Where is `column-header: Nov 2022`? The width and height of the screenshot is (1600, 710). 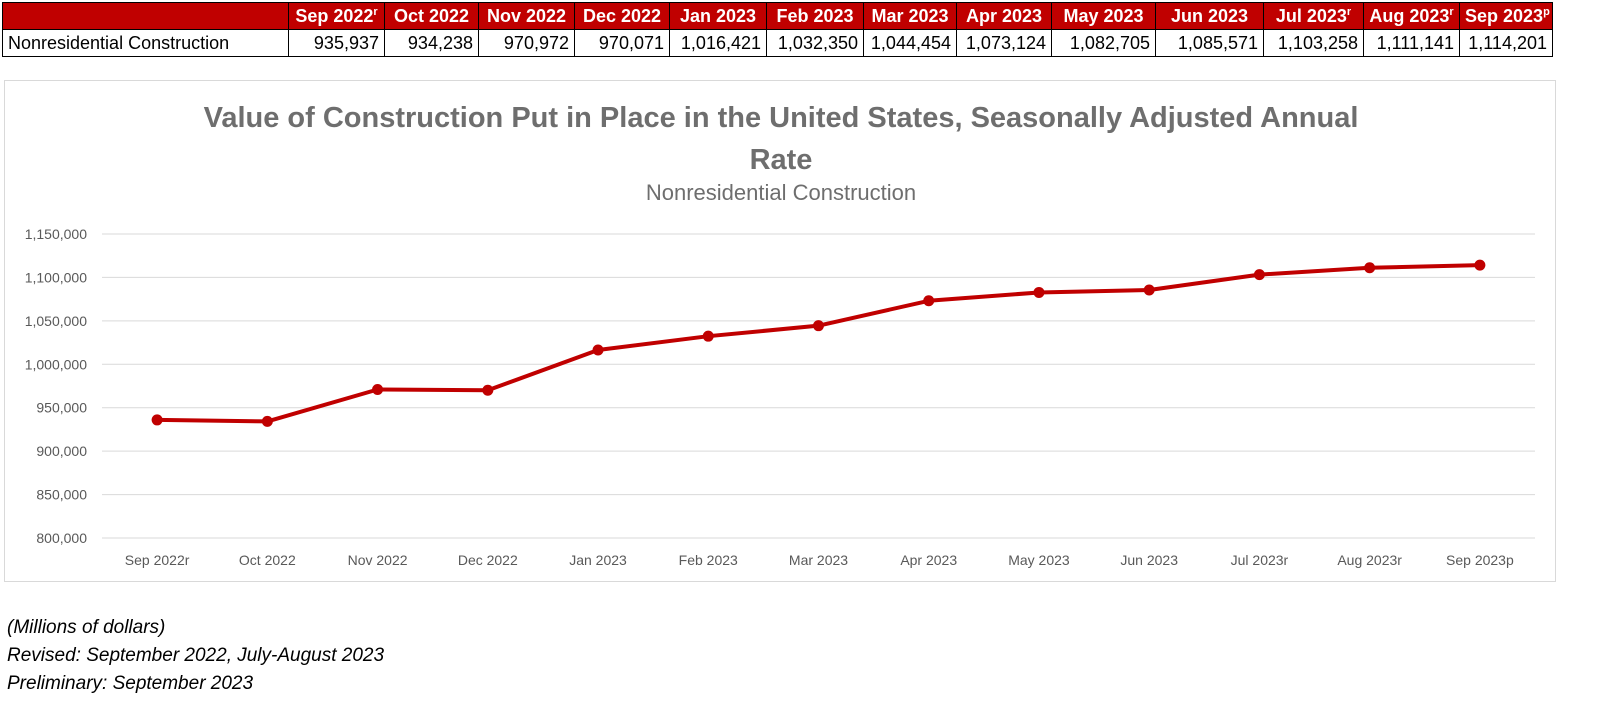
column-header: Nov 2022 is located at coordinates (526, 16).